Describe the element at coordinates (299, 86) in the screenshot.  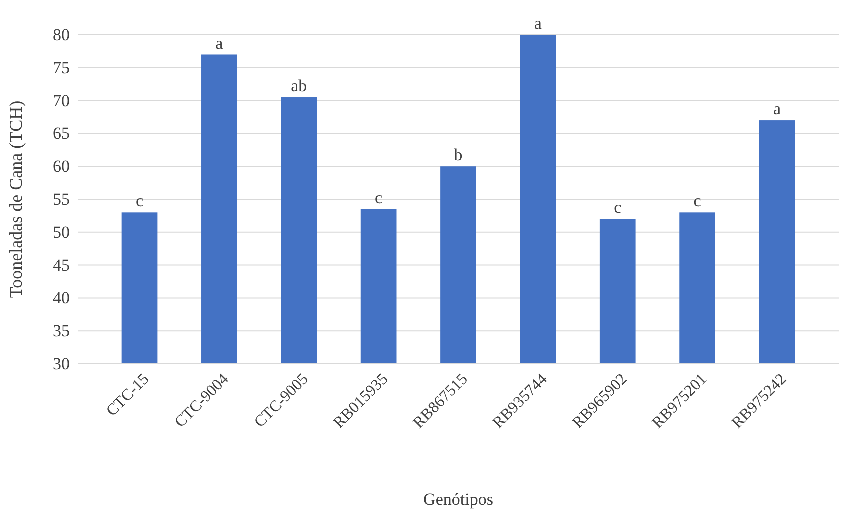
I see `annotation: ab` at that location.